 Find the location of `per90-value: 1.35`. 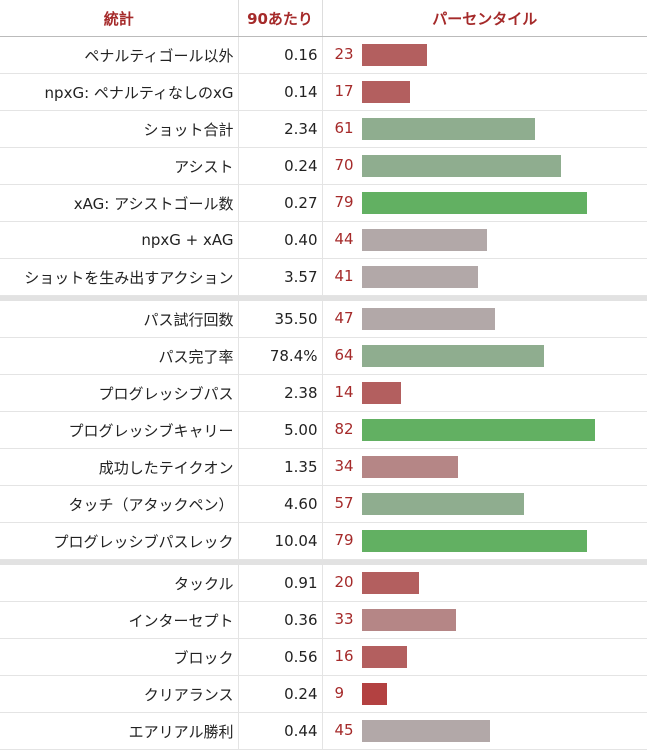

per90-value: 1.35 is located at coordinates (280, 467).